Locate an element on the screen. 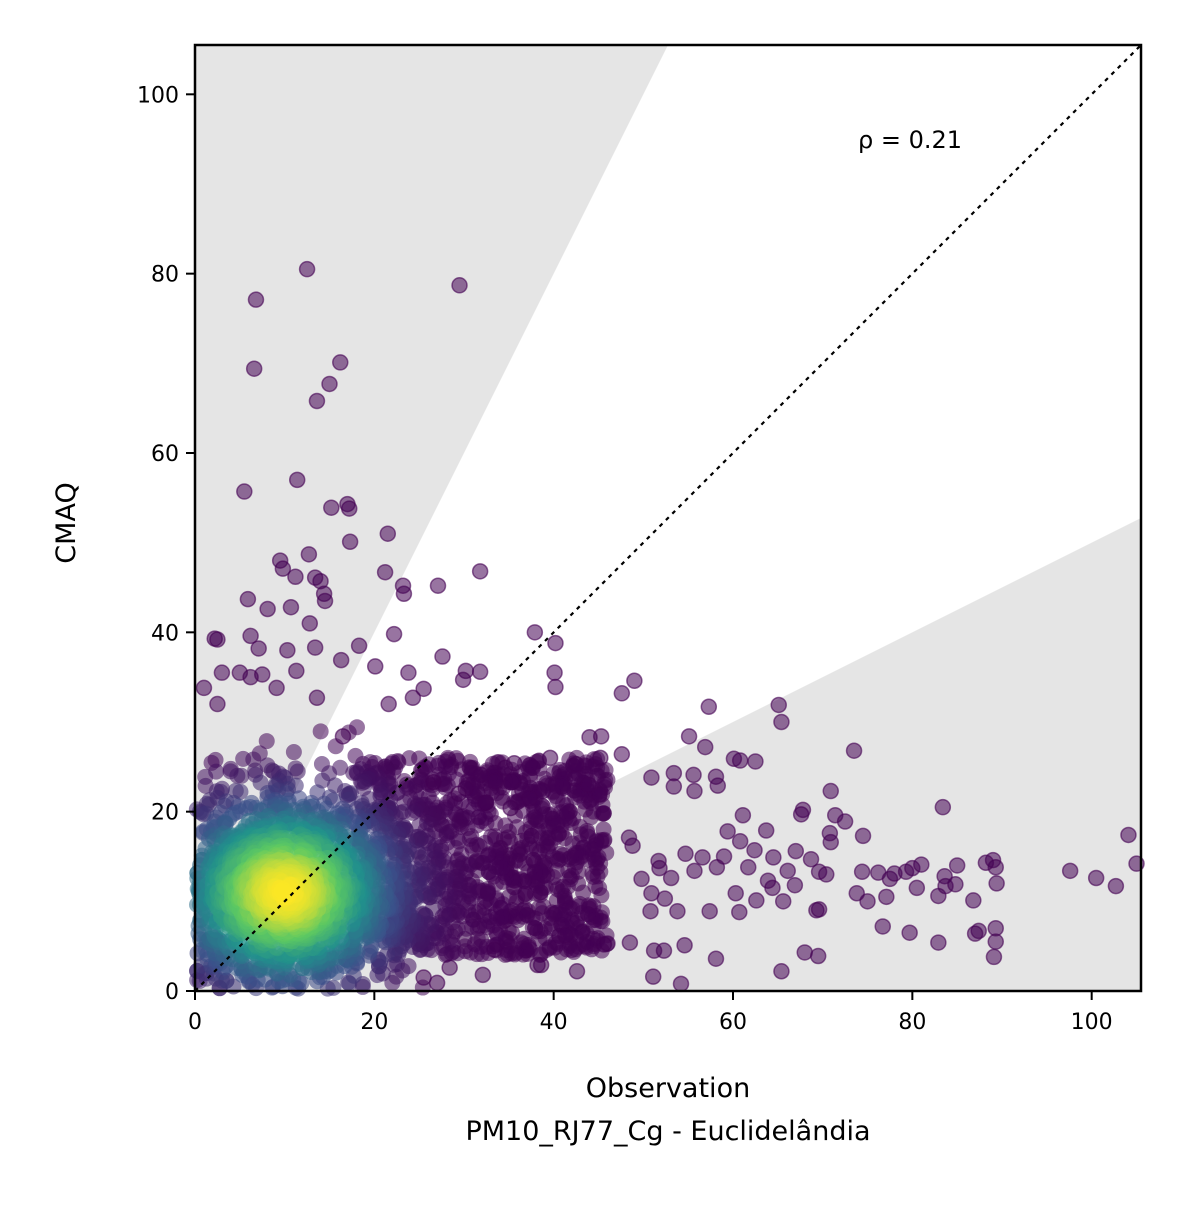 This screenshot has width=1200, height=1205. y-tick-label: 100 is located at coordinates (158, 95).